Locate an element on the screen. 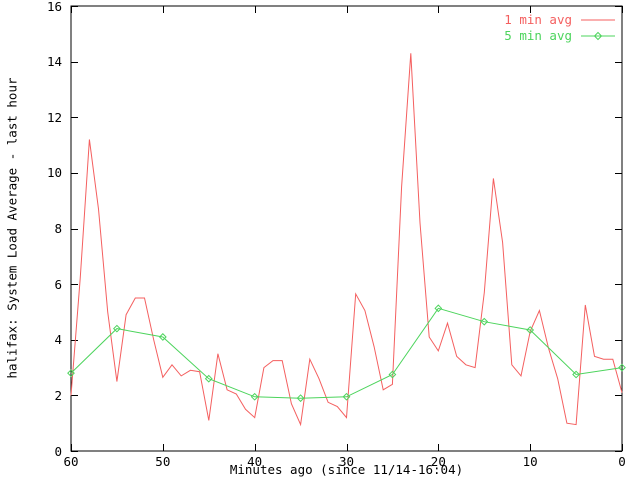 The image size is (640, 480). x-tick-label: 0 is located at coordinates (622, 461).